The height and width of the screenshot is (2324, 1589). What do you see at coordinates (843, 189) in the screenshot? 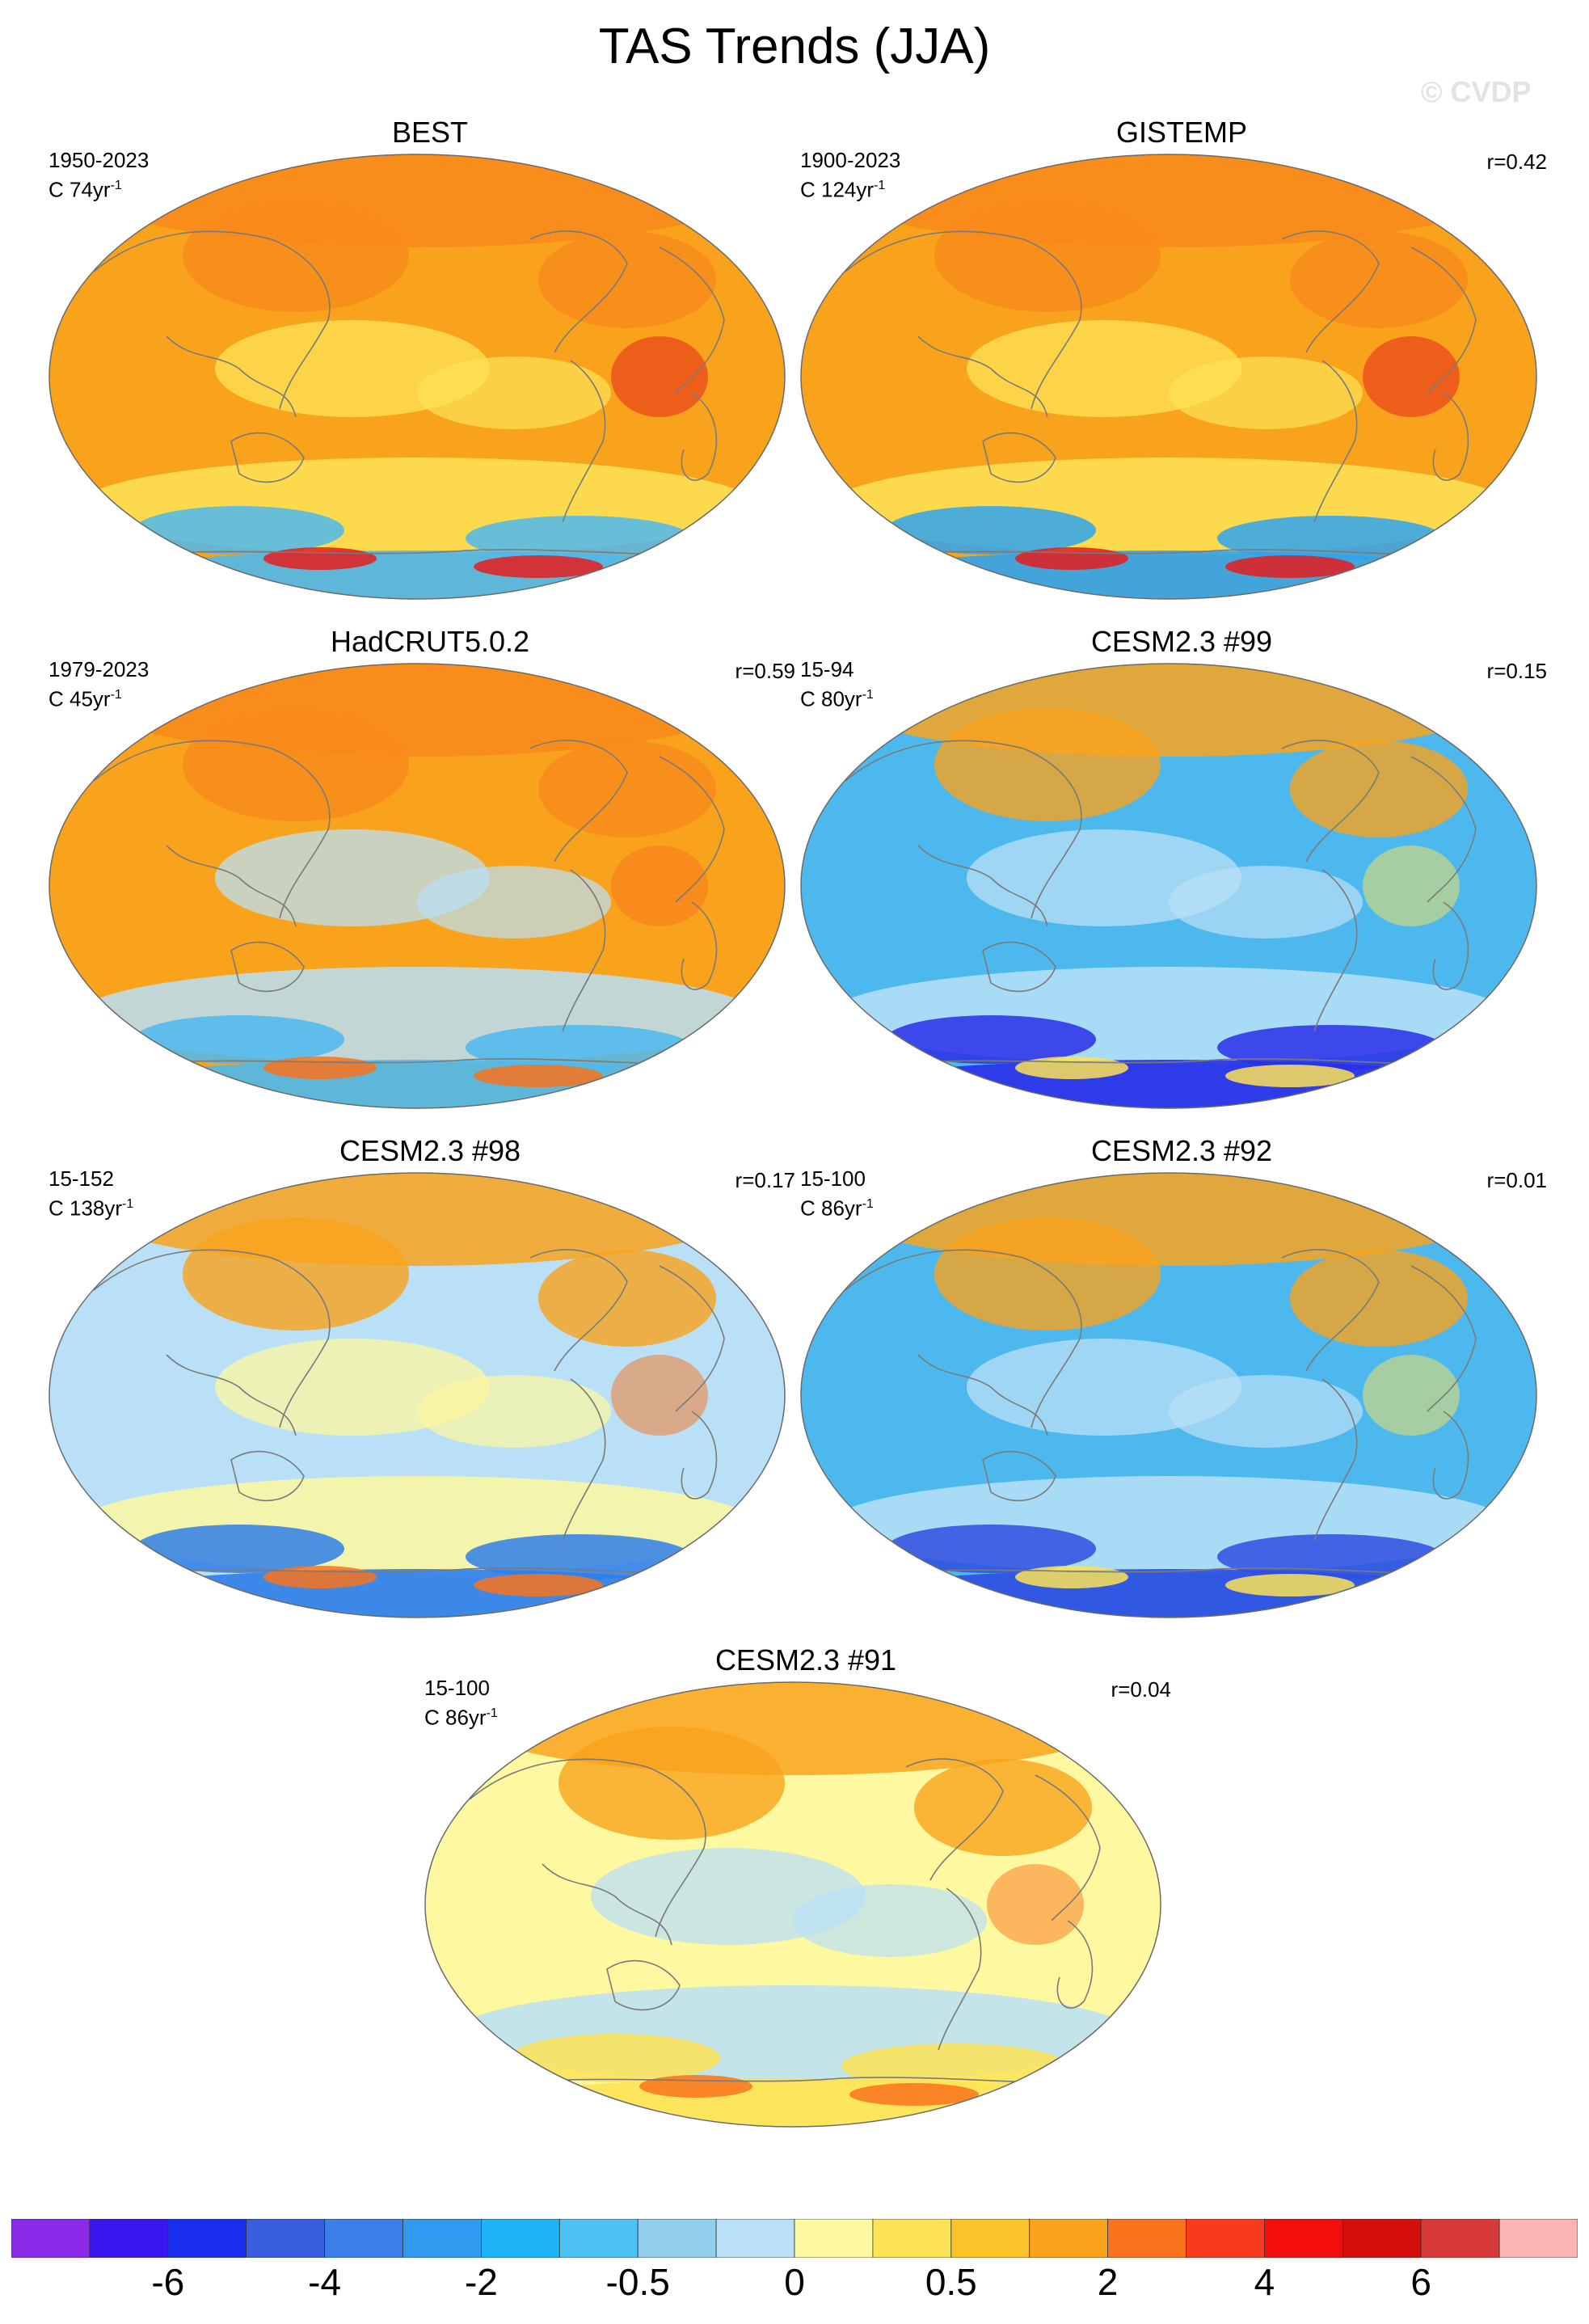
I see `panel-trend-units: C 124yr-1` at bounding box center [843, 189].